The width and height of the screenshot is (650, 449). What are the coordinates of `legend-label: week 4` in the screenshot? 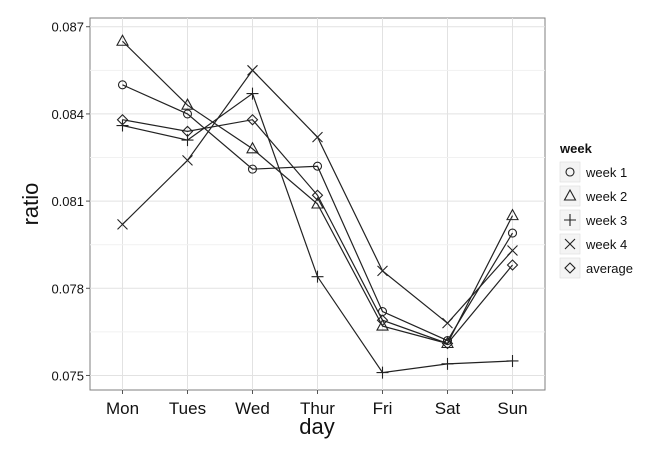 It's located at (606, 244).